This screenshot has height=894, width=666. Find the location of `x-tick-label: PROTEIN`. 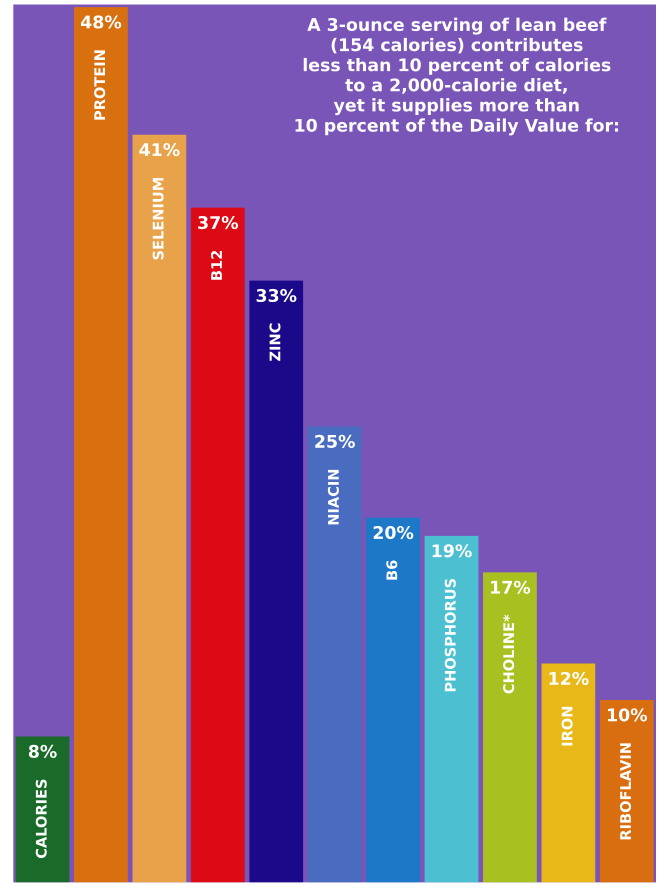

x-tick-label: PROTEIN is located at coordinates (100, 85).